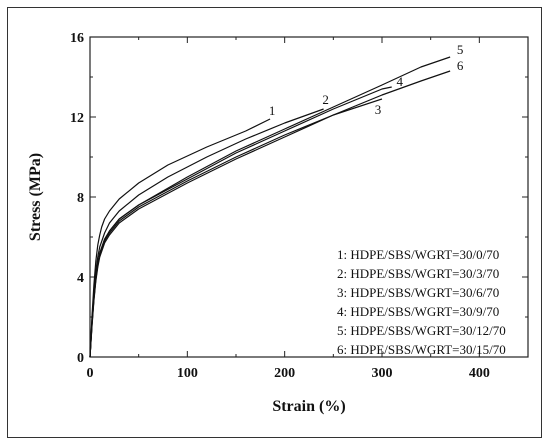 The width and height of the screenshot is (550, 445). Describe the element at coordinates (187, 373) in the screenshot. I see `x-tick-label: 100` at that location.